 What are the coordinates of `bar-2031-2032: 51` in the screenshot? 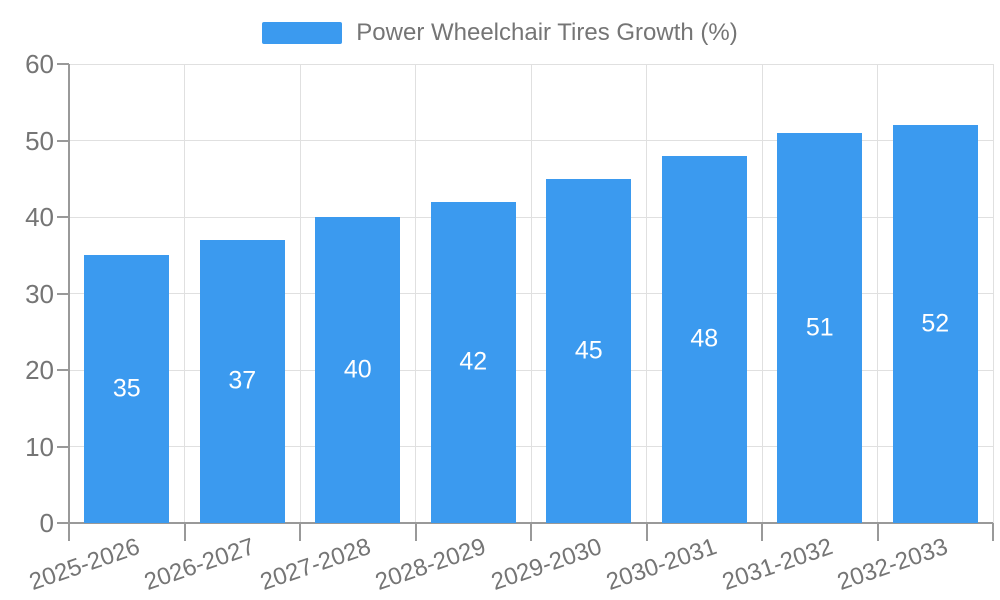 It's located at (820, 327).